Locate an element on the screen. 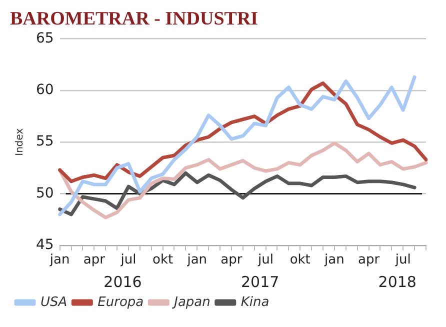 The width and height of the screenshot is (446, 327). text: 2016 is located at coordinates (123, 282).